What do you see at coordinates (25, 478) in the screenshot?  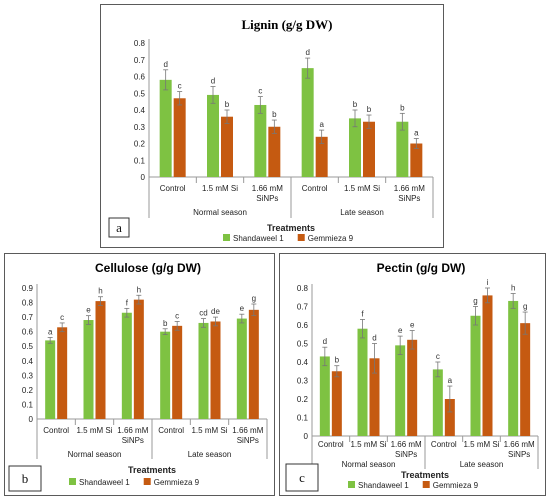 I see `panel-label-box` at bounding box center [25, 478].